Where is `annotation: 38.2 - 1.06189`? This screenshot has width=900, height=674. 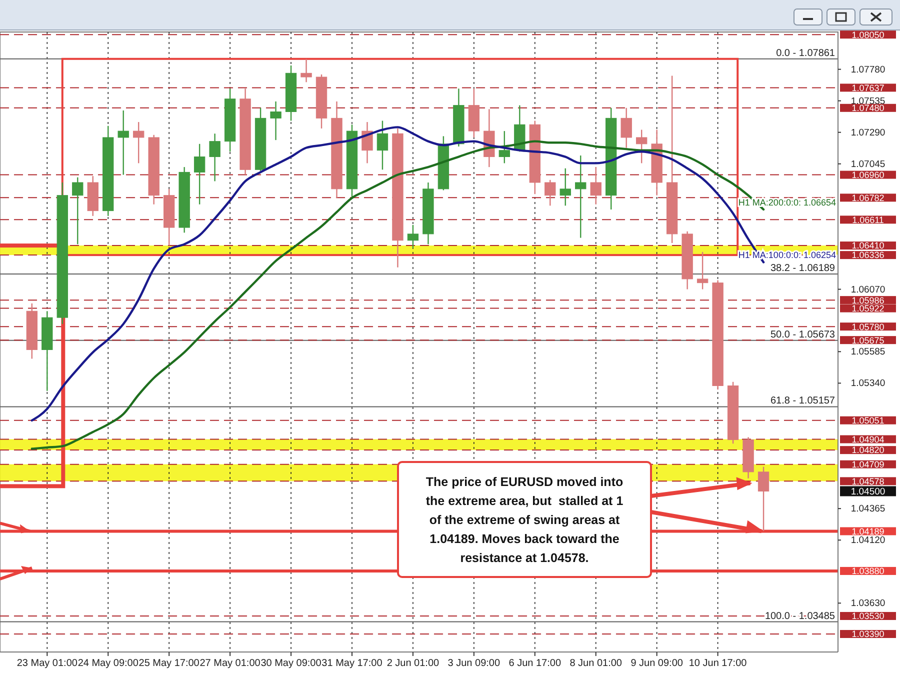
annotation: 38.2 - 1.06189 is located at coordinates (803, 268).